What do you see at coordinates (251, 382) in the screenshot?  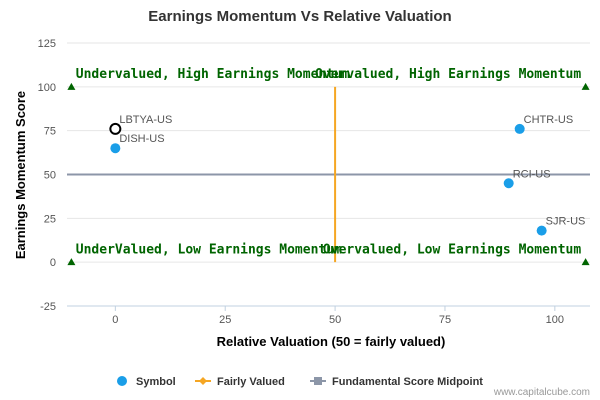 I see `legend-item-label: Fairly Valued` at bounding box center [251, 382].